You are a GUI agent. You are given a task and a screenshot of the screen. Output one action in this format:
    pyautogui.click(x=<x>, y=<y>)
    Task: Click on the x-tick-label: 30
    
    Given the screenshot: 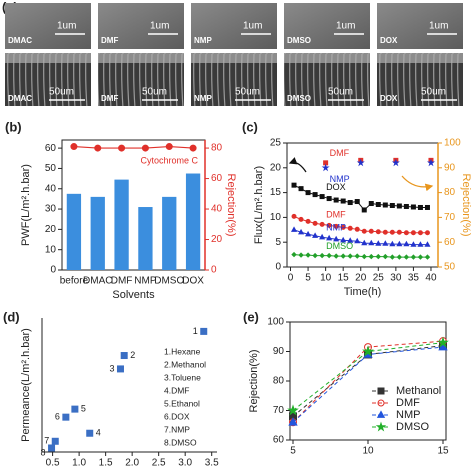 What is the action you would take?
    pyautogui.click(x=396, y=278)
    